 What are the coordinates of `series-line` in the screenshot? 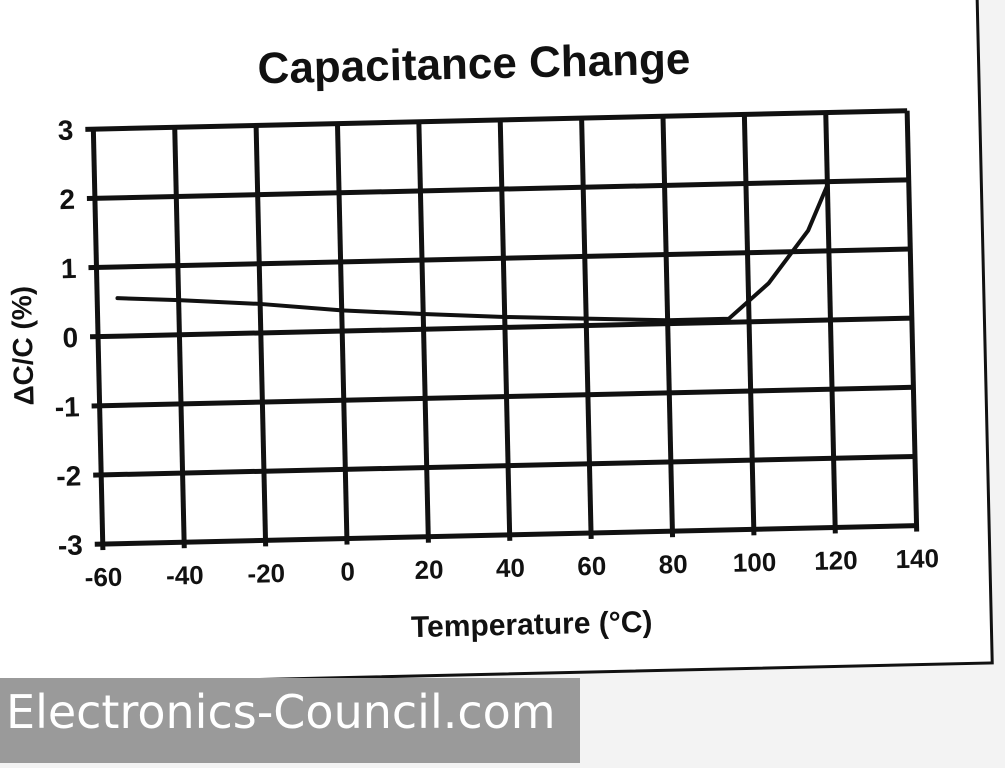 It's located at (472, 253).